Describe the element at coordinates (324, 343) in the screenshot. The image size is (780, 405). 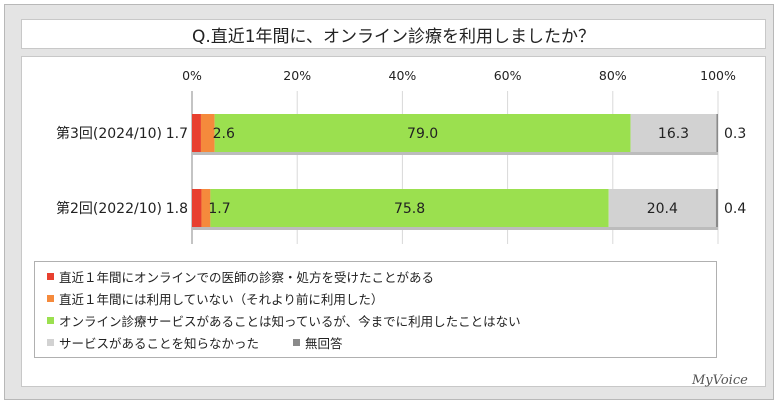
I see `legend-label-5: 無回答` at that location.